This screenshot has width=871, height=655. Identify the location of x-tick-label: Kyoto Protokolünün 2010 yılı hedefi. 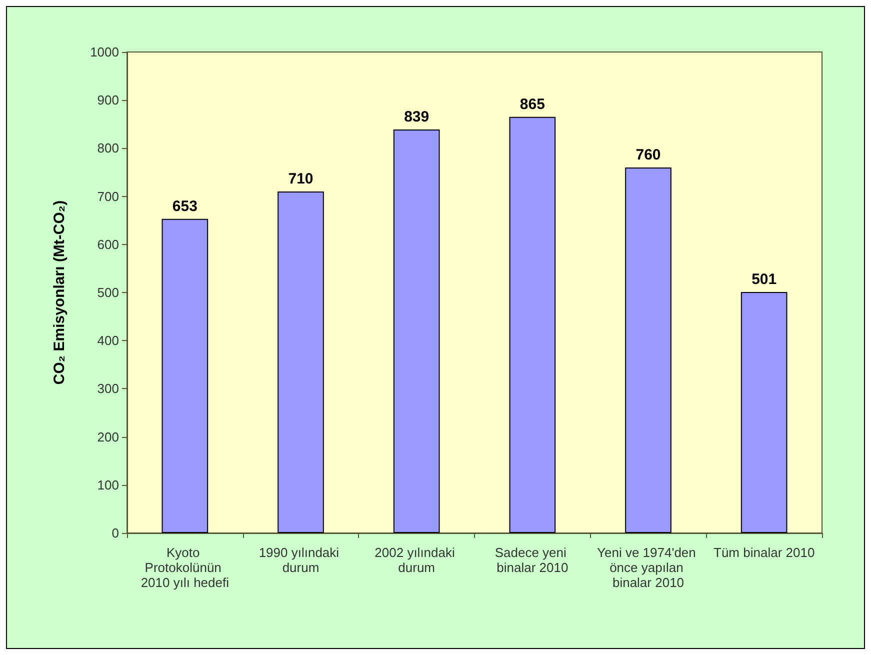
(185, 567).